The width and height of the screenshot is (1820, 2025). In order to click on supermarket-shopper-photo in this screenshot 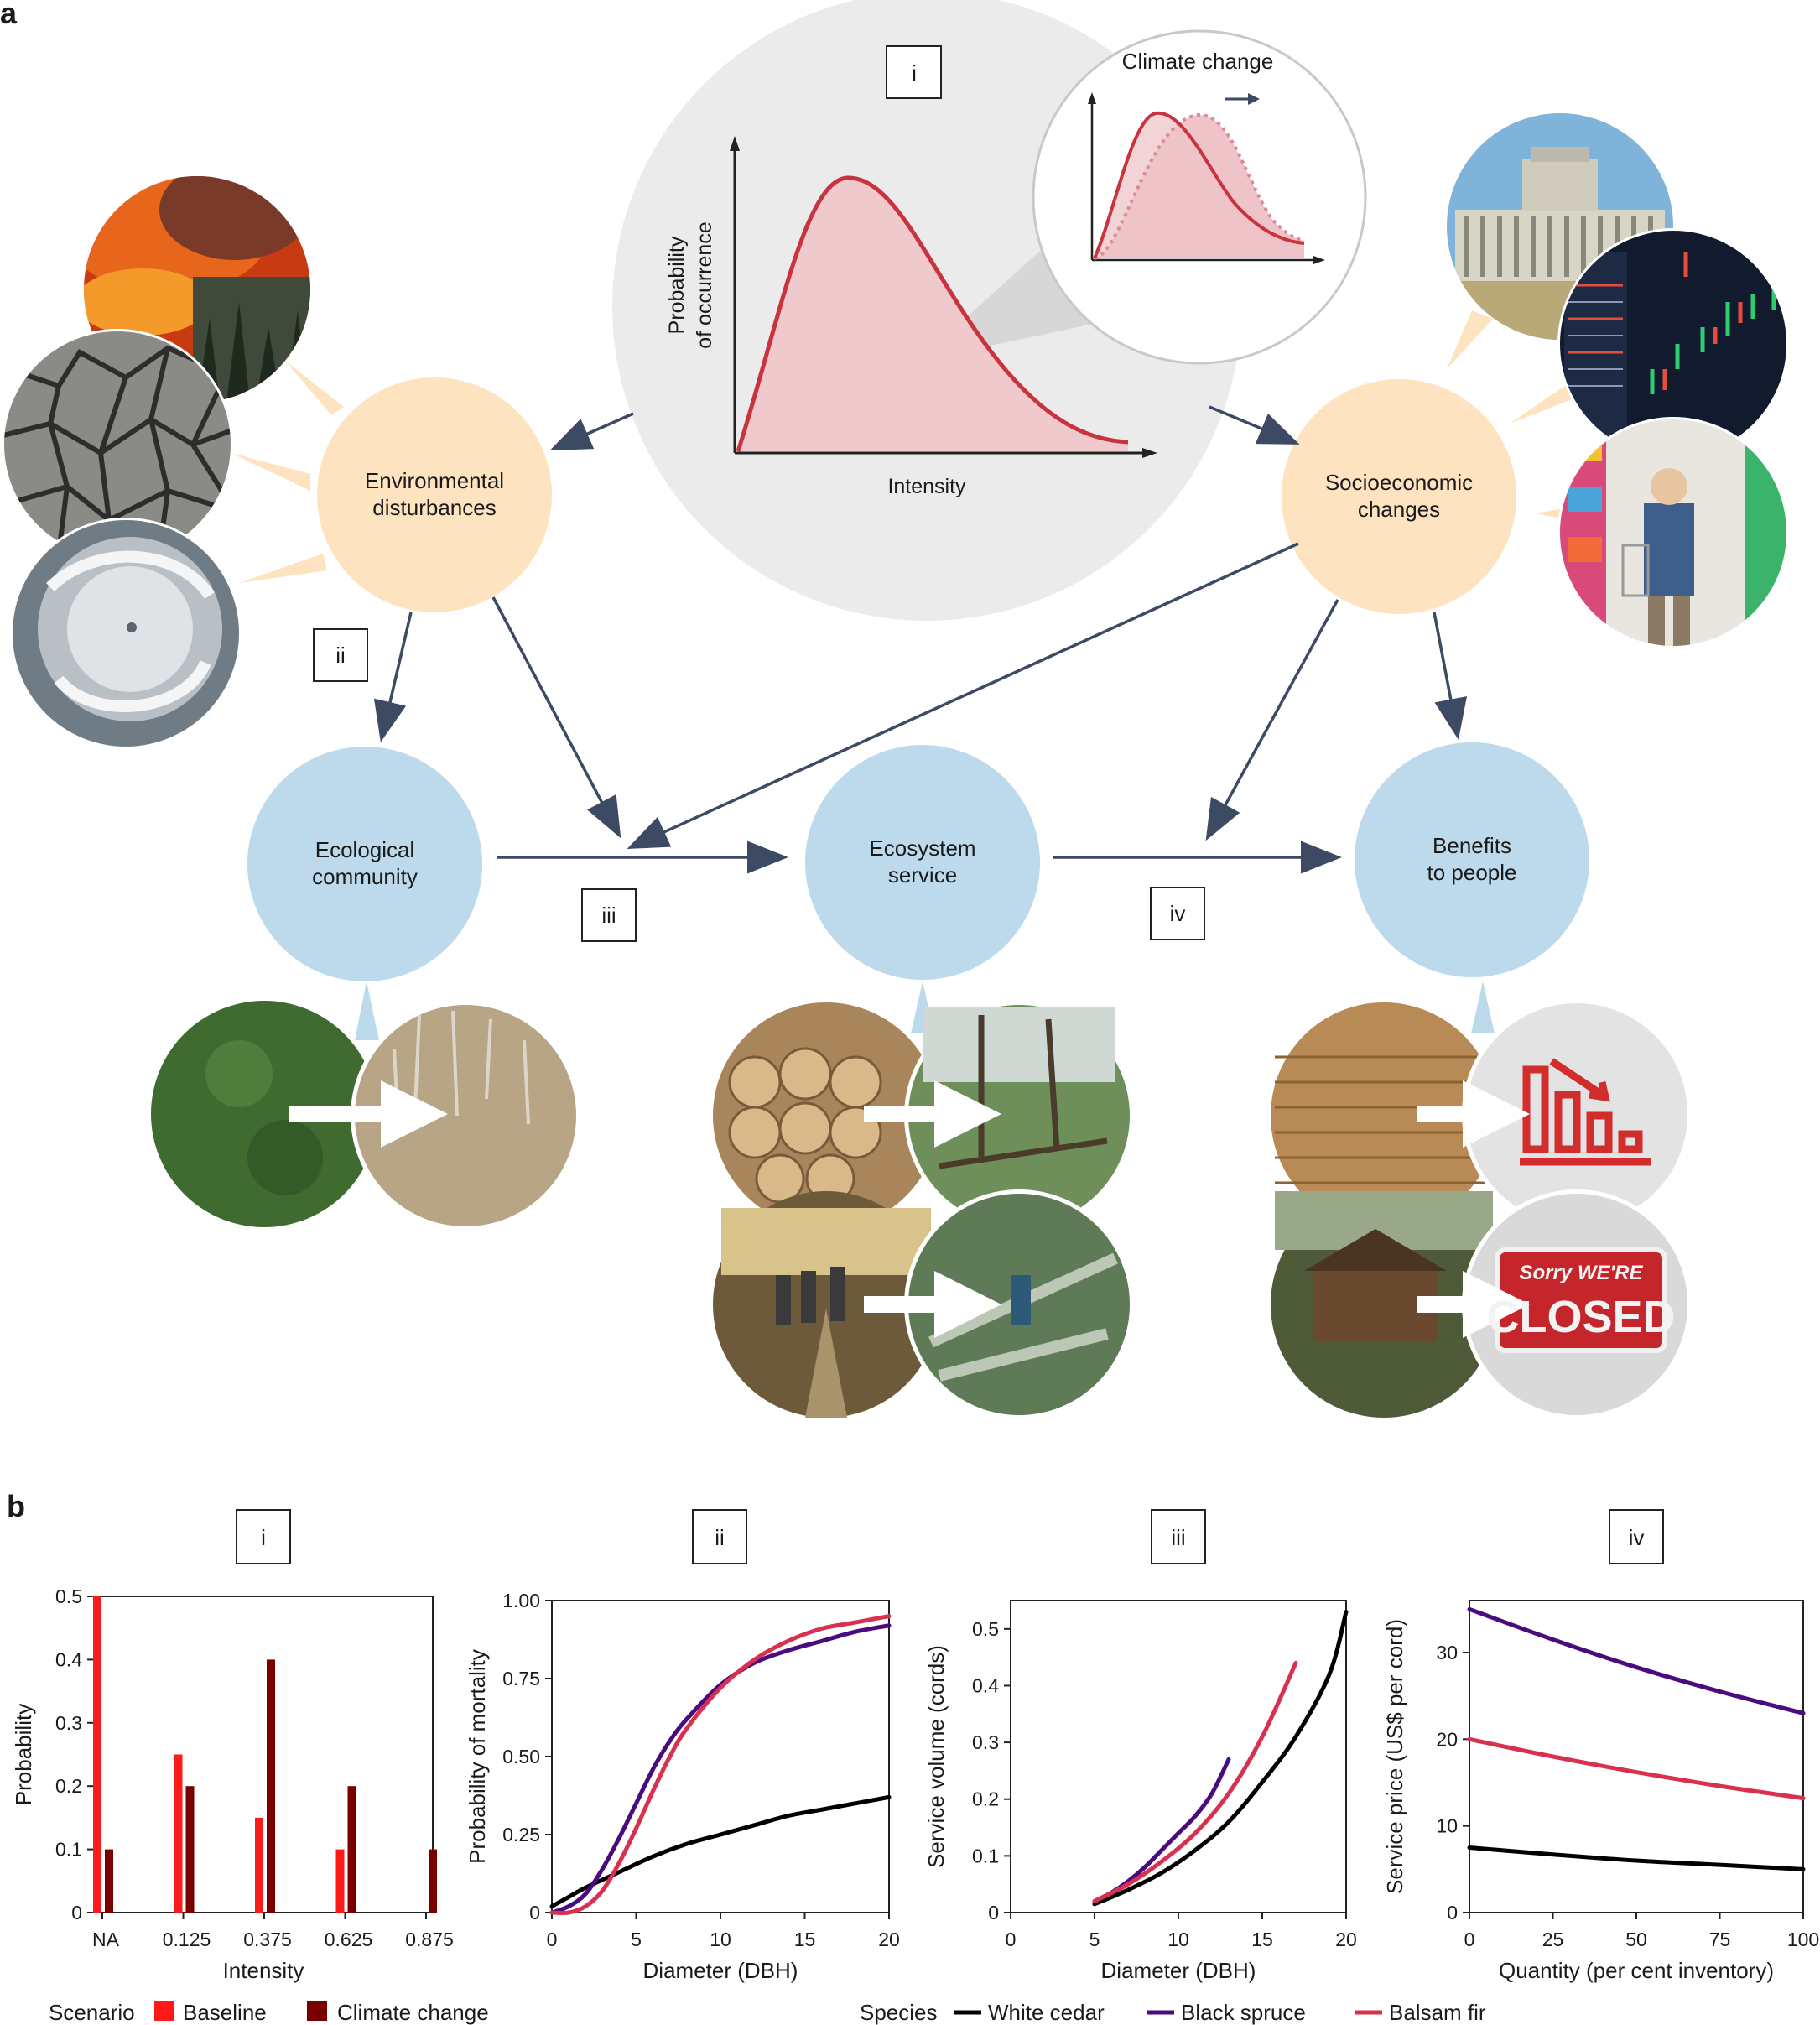, I will do `click(1673, 532)`.